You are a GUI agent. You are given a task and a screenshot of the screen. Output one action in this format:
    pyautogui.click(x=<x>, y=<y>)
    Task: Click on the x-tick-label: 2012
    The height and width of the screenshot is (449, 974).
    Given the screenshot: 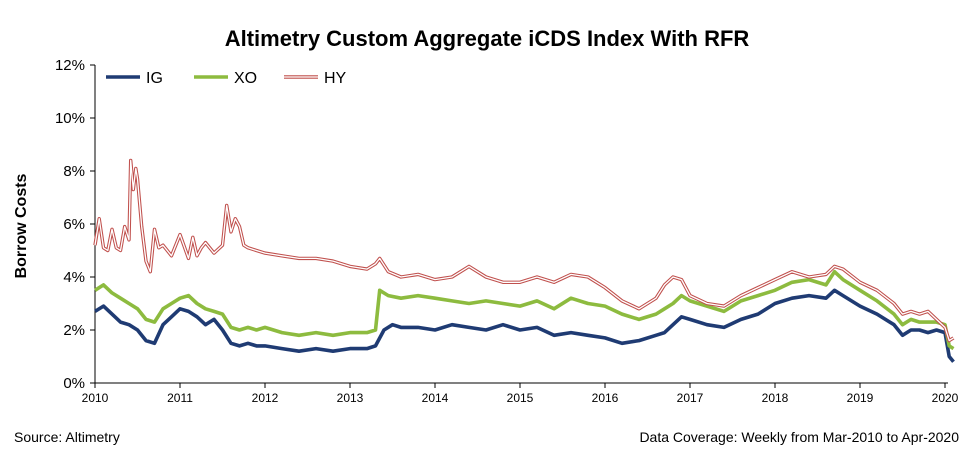 What is the action you would take?
    pyautogui.click(x=265, y=398)
    